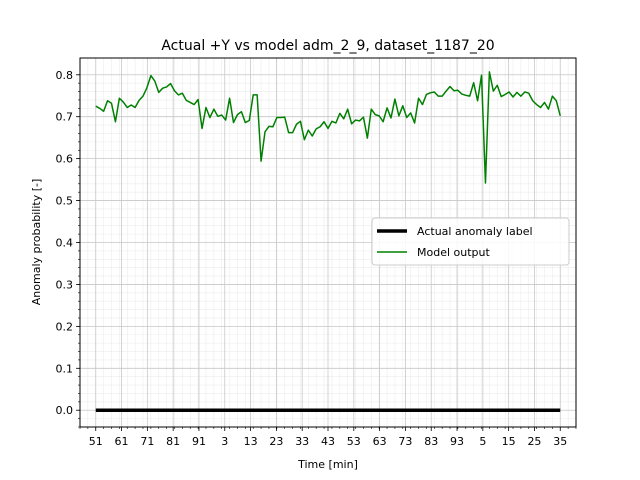  Describe the element at coordinates (457, 441) in the screenshot. I see `x-tick-label: 93` at that location.